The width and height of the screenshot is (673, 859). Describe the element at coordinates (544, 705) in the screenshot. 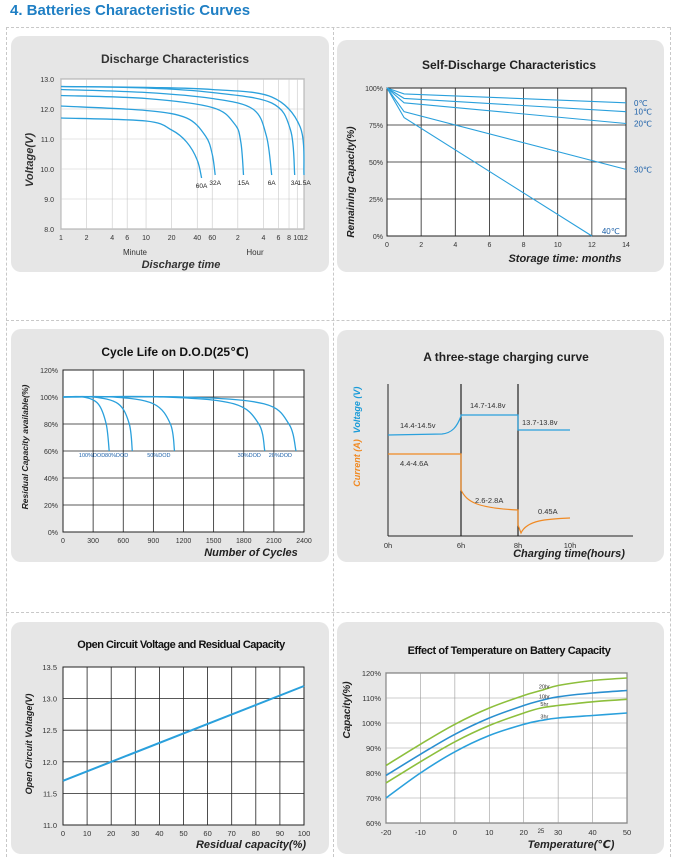

I see `series-label: 5hr` at that location.